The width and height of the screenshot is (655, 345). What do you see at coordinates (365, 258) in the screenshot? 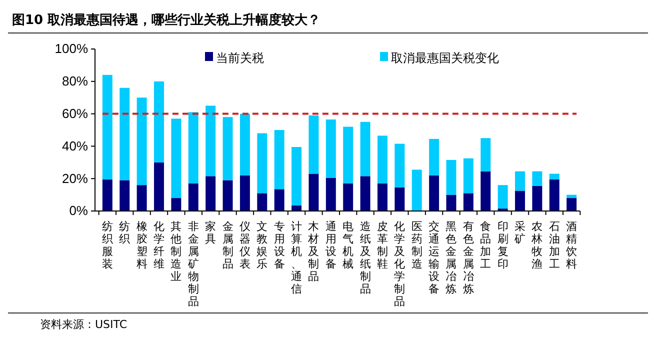
I see `x-tick-label: 造纸及纸制品` at bounding box center [365, 258].